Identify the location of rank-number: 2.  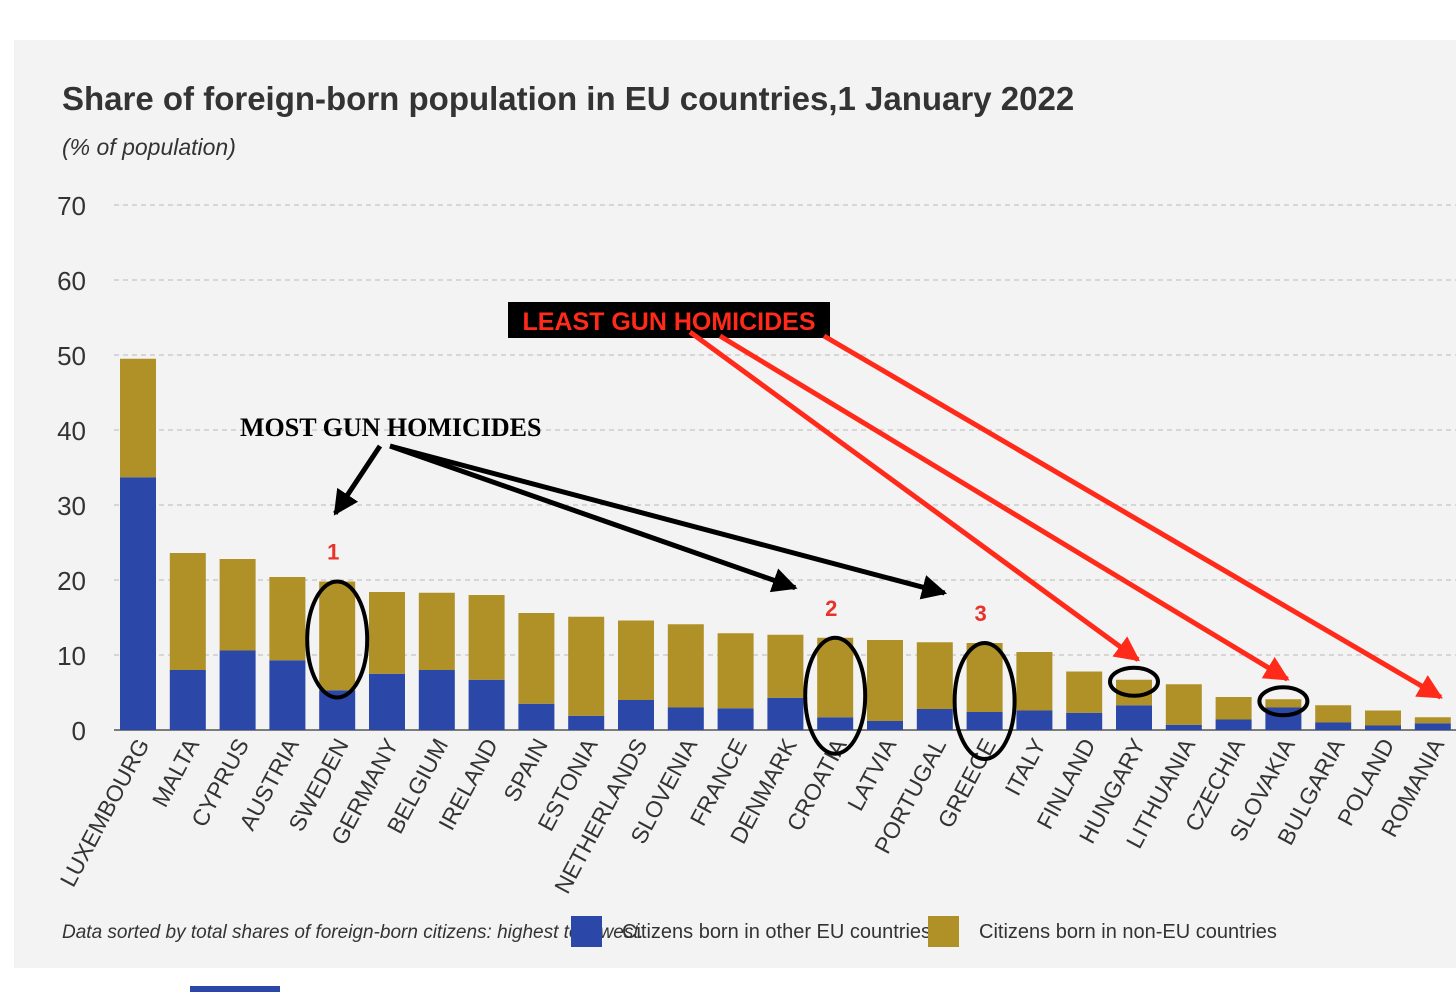
(831, 608).